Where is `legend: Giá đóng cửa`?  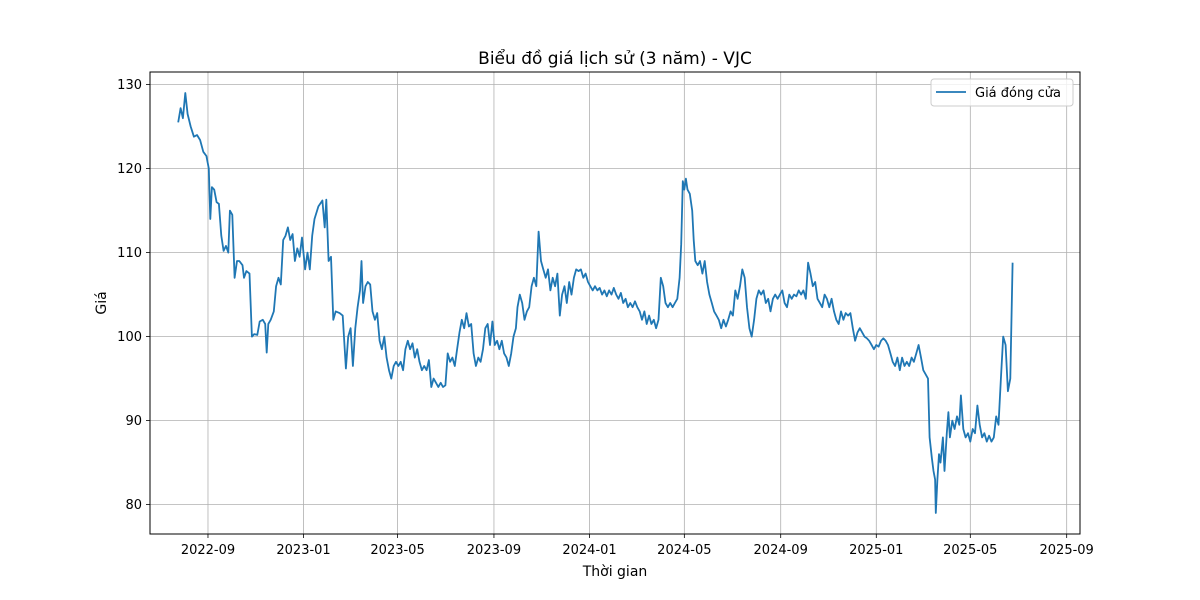
legend: Giá đóng cửa is located at coordinates (1002, 92).